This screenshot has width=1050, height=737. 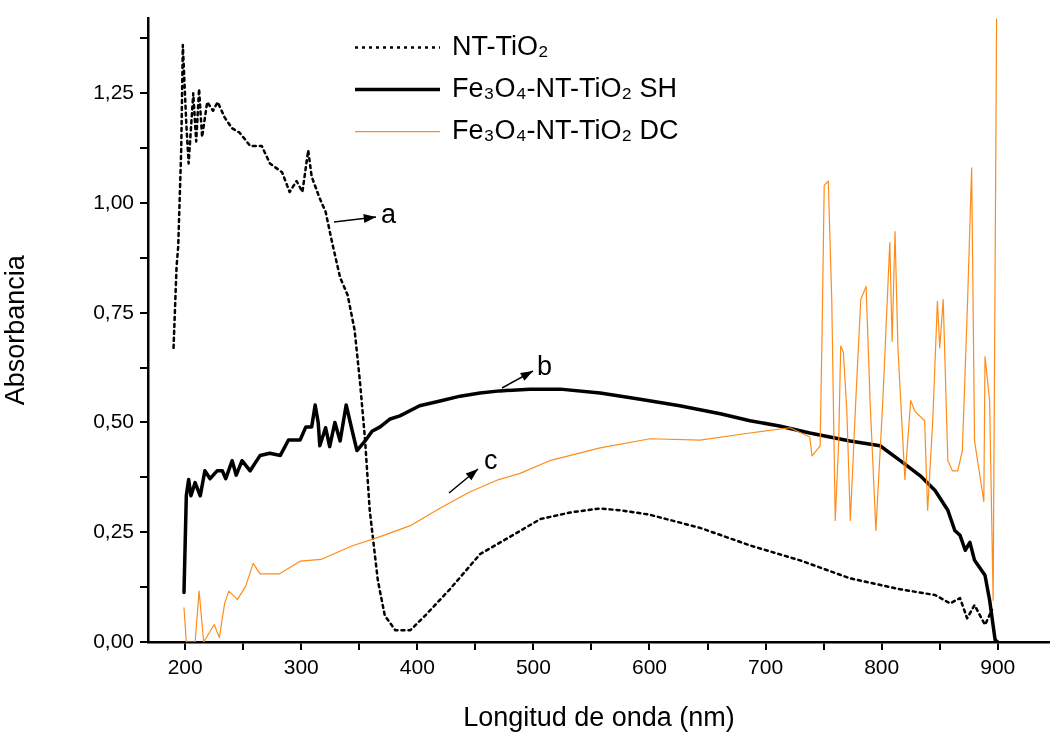 I want to click on x-tick-label: 500, so click(x=533, y=667).